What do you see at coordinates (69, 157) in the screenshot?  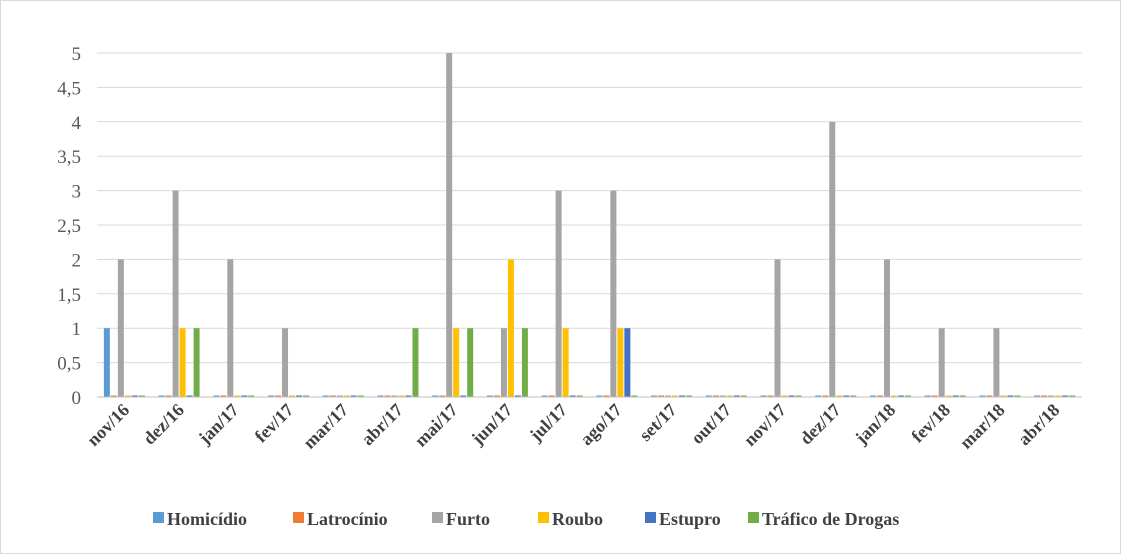 I see `y-tick-label: 3,5` at bounding box center [69, 157].